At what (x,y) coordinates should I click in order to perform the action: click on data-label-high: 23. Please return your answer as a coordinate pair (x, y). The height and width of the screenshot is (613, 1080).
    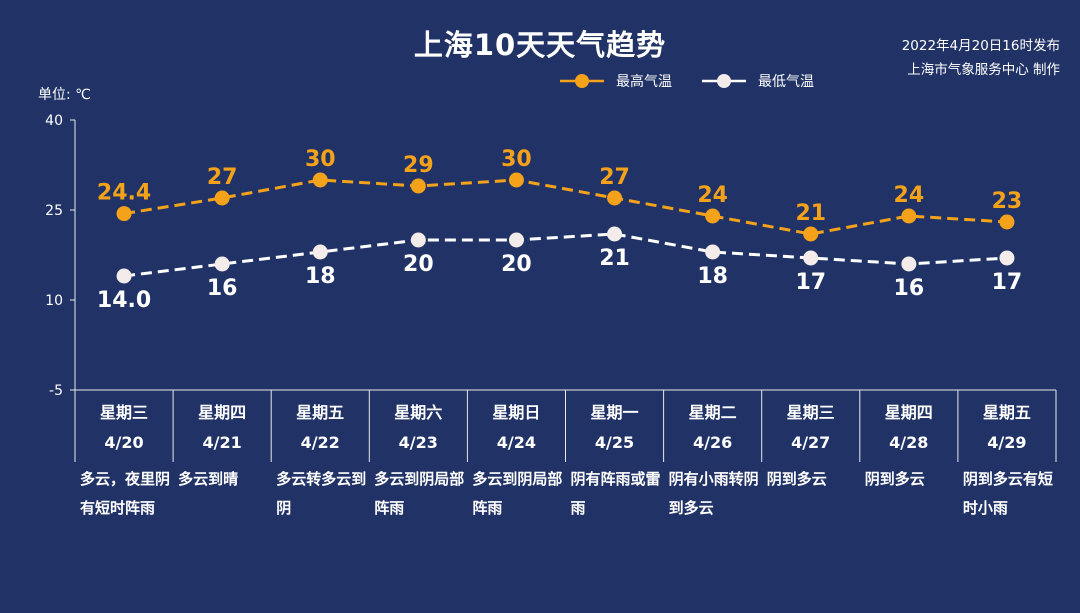
    Looking at the image, I should click on (1007, 201).